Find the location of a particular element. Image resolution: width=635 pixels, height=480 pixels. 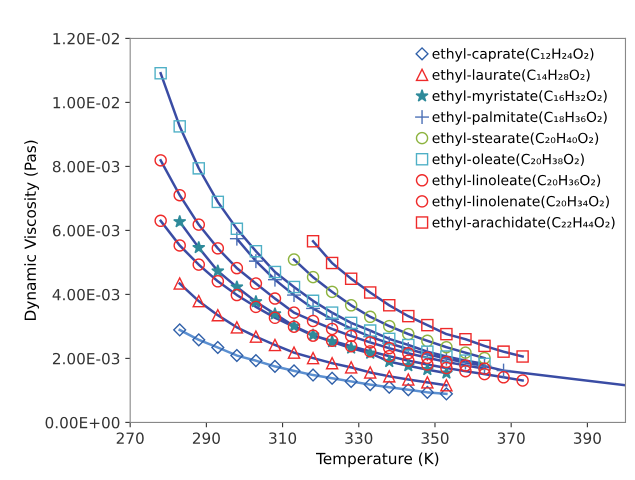

y-tick-label: 1.20E-02 is located at coordinates (86, 38).